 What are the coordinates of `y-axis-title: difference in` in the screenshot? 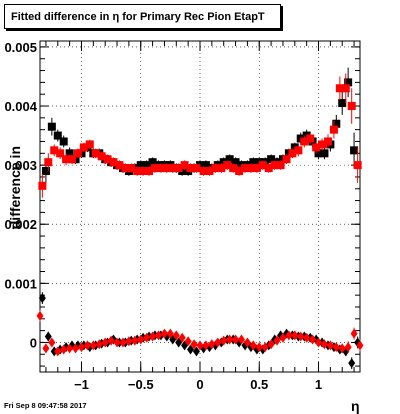 It's located at (15, 187).